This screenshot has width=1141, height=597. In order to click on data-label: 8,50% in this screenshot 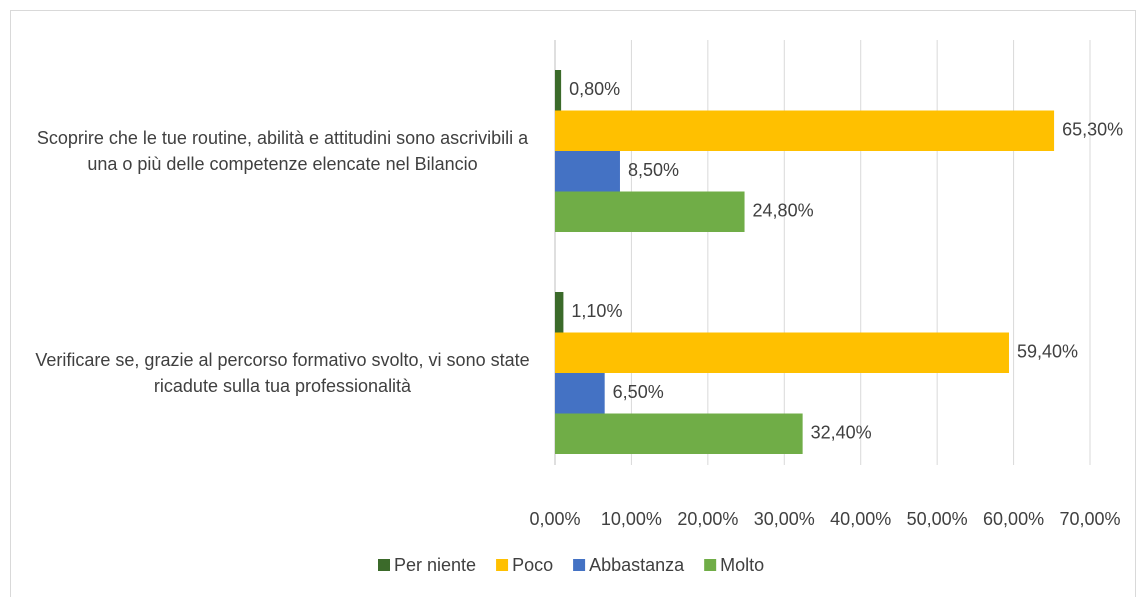, I will do `click(653, 170)`.